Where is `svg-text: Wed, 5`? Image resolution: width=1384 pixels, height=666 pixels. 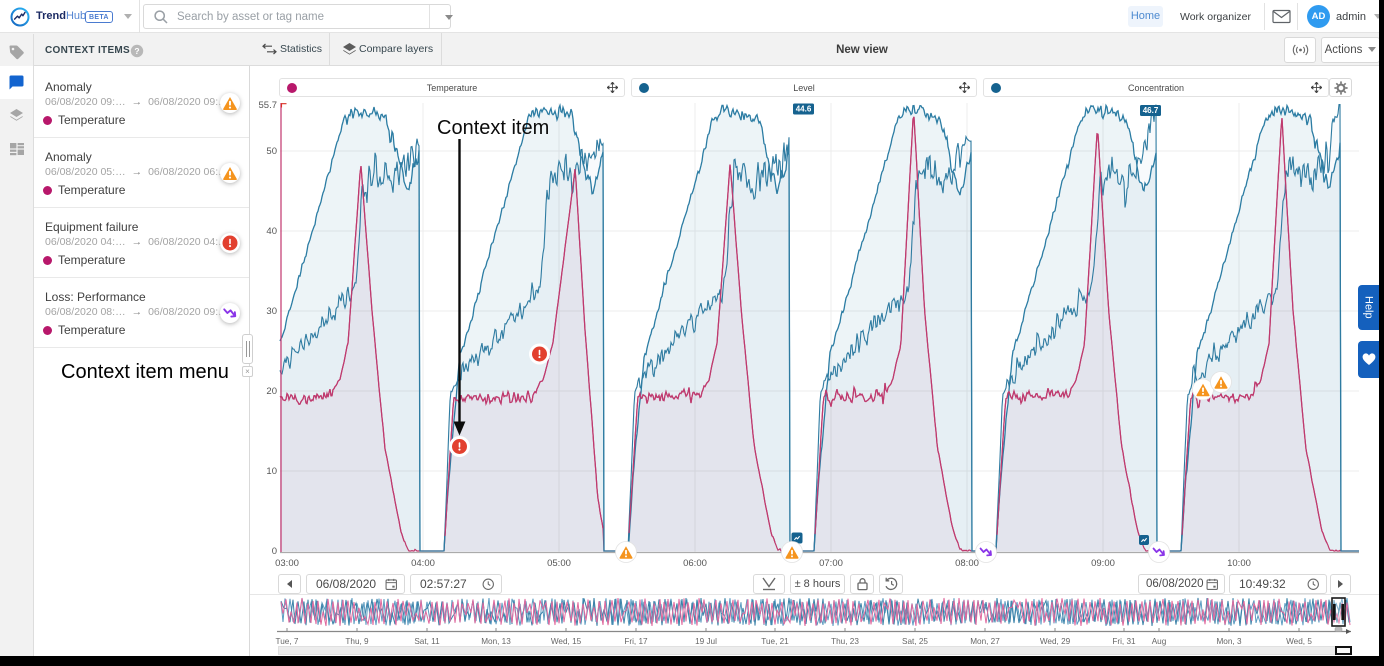 svg-text: Wed, 5 is located at coordinates (1299, 641).